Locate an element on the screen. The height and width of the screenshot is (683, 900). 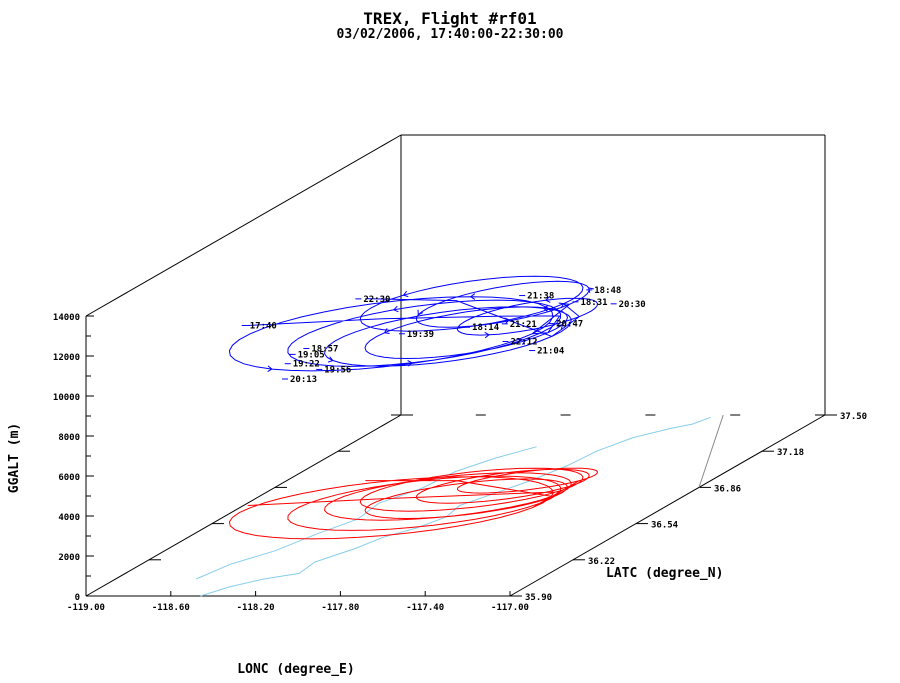
time-label: 19:56 is located at coordinates (337, 370).